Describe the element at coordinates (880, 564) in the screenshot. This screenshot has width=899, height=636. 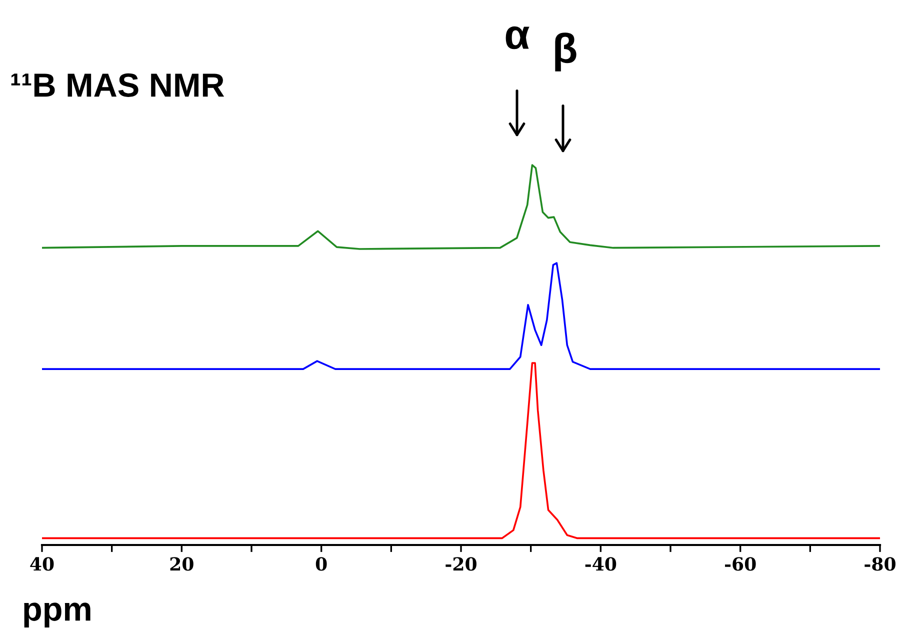
I see `x-tick-label: -80` at that location.